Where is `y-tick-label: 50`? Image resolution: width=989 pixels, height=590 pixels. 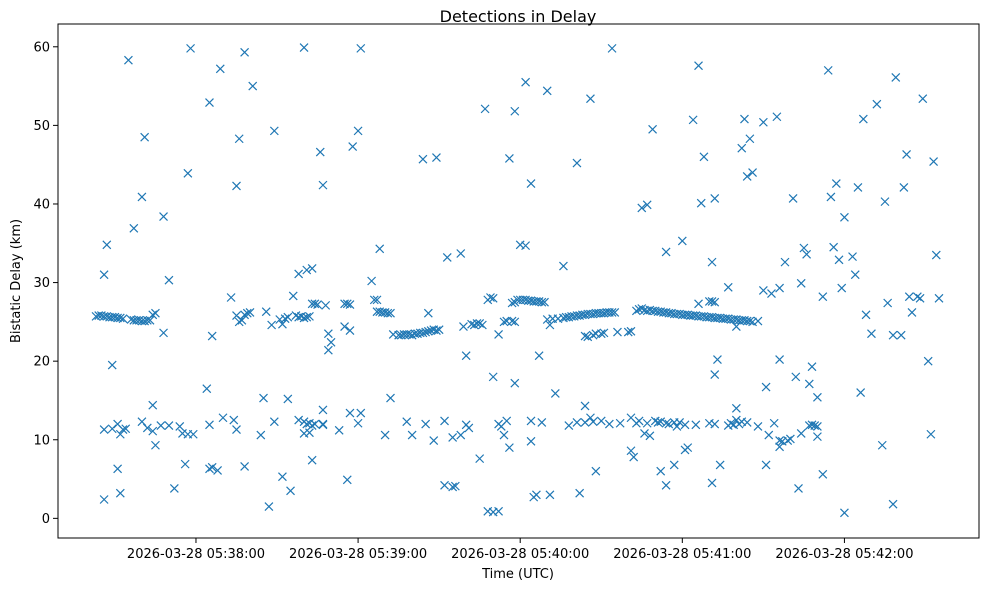
y-tick-label: 50 is located at coordinates (41, 126).